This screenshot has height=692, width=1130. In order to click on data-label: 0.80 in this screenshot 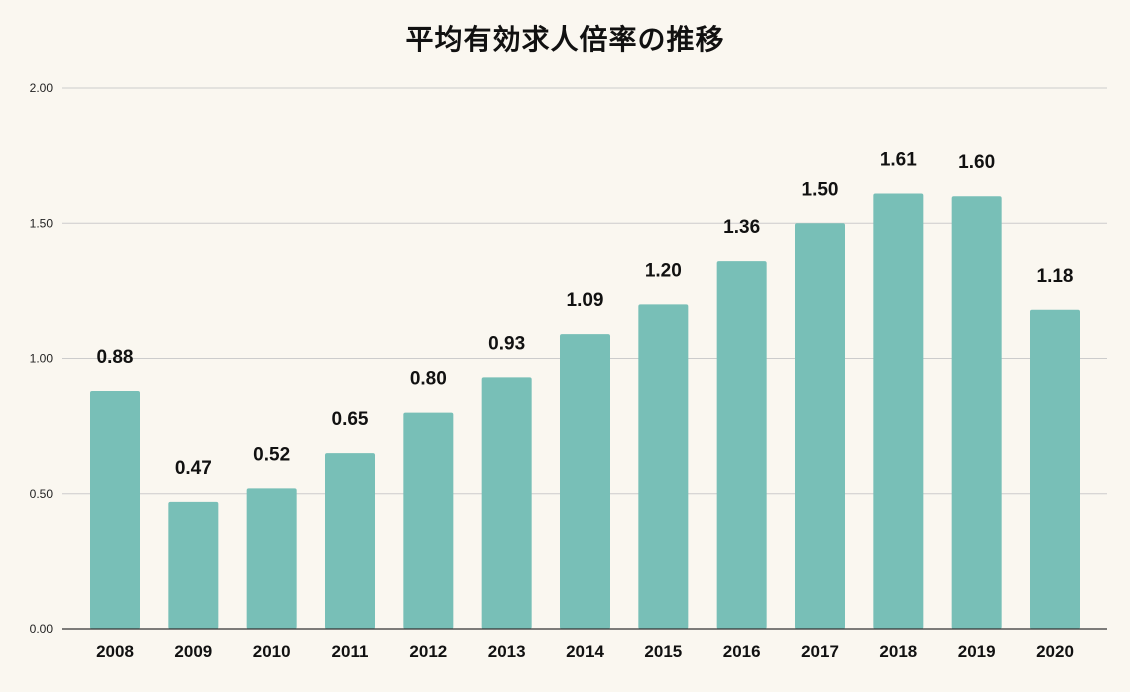, I will do `click(428, 379)`.